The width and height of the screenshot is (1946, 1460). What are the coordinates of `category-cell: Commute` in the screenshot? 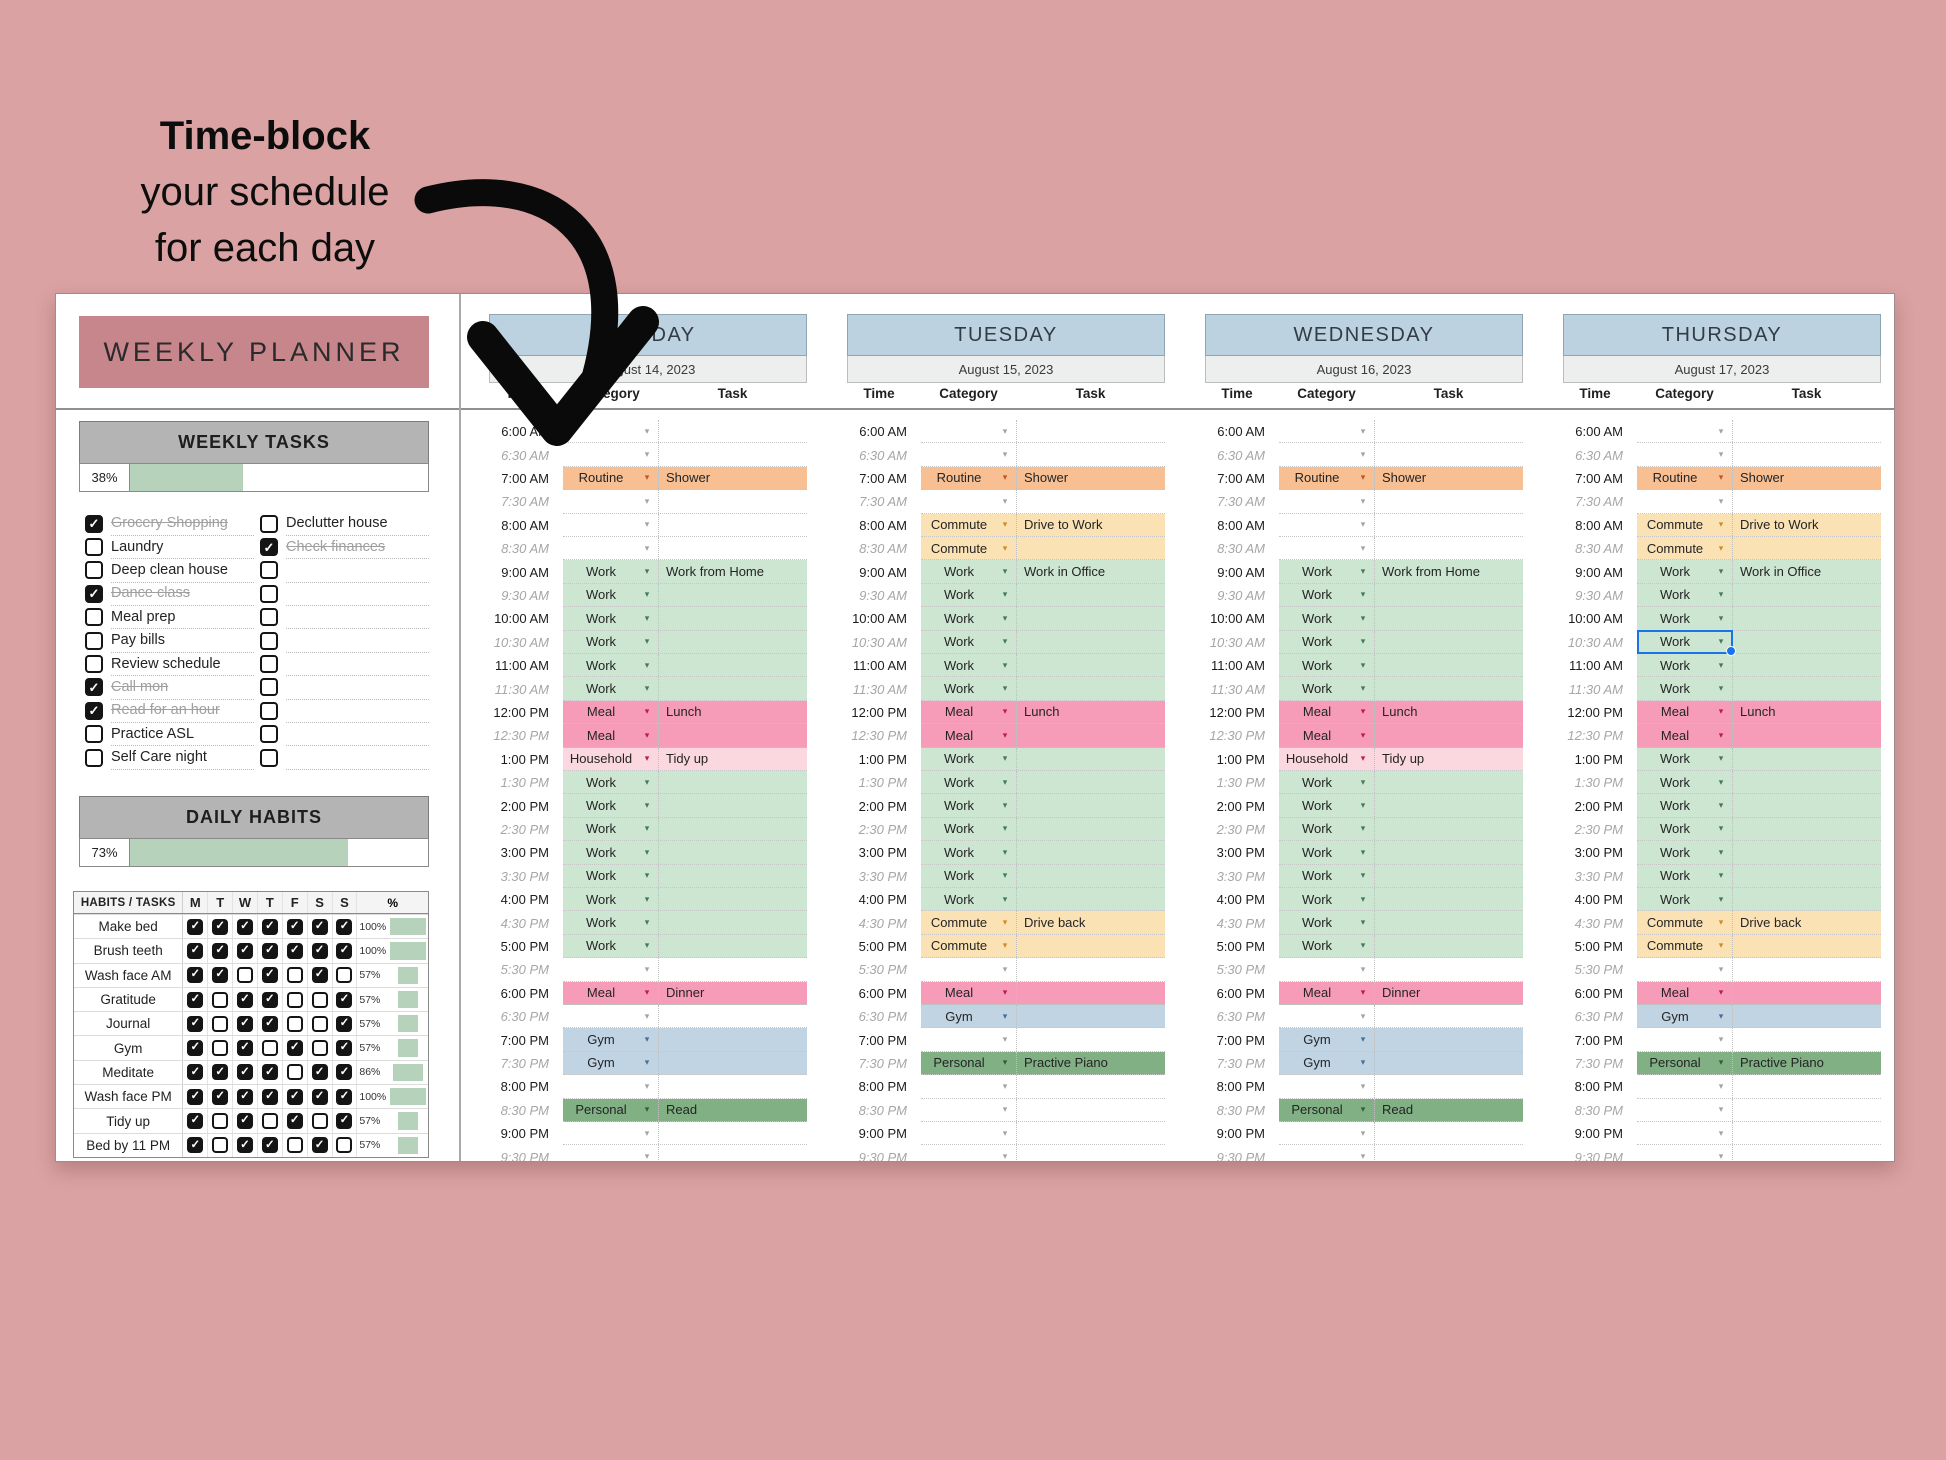 It's located at (1675, 923).